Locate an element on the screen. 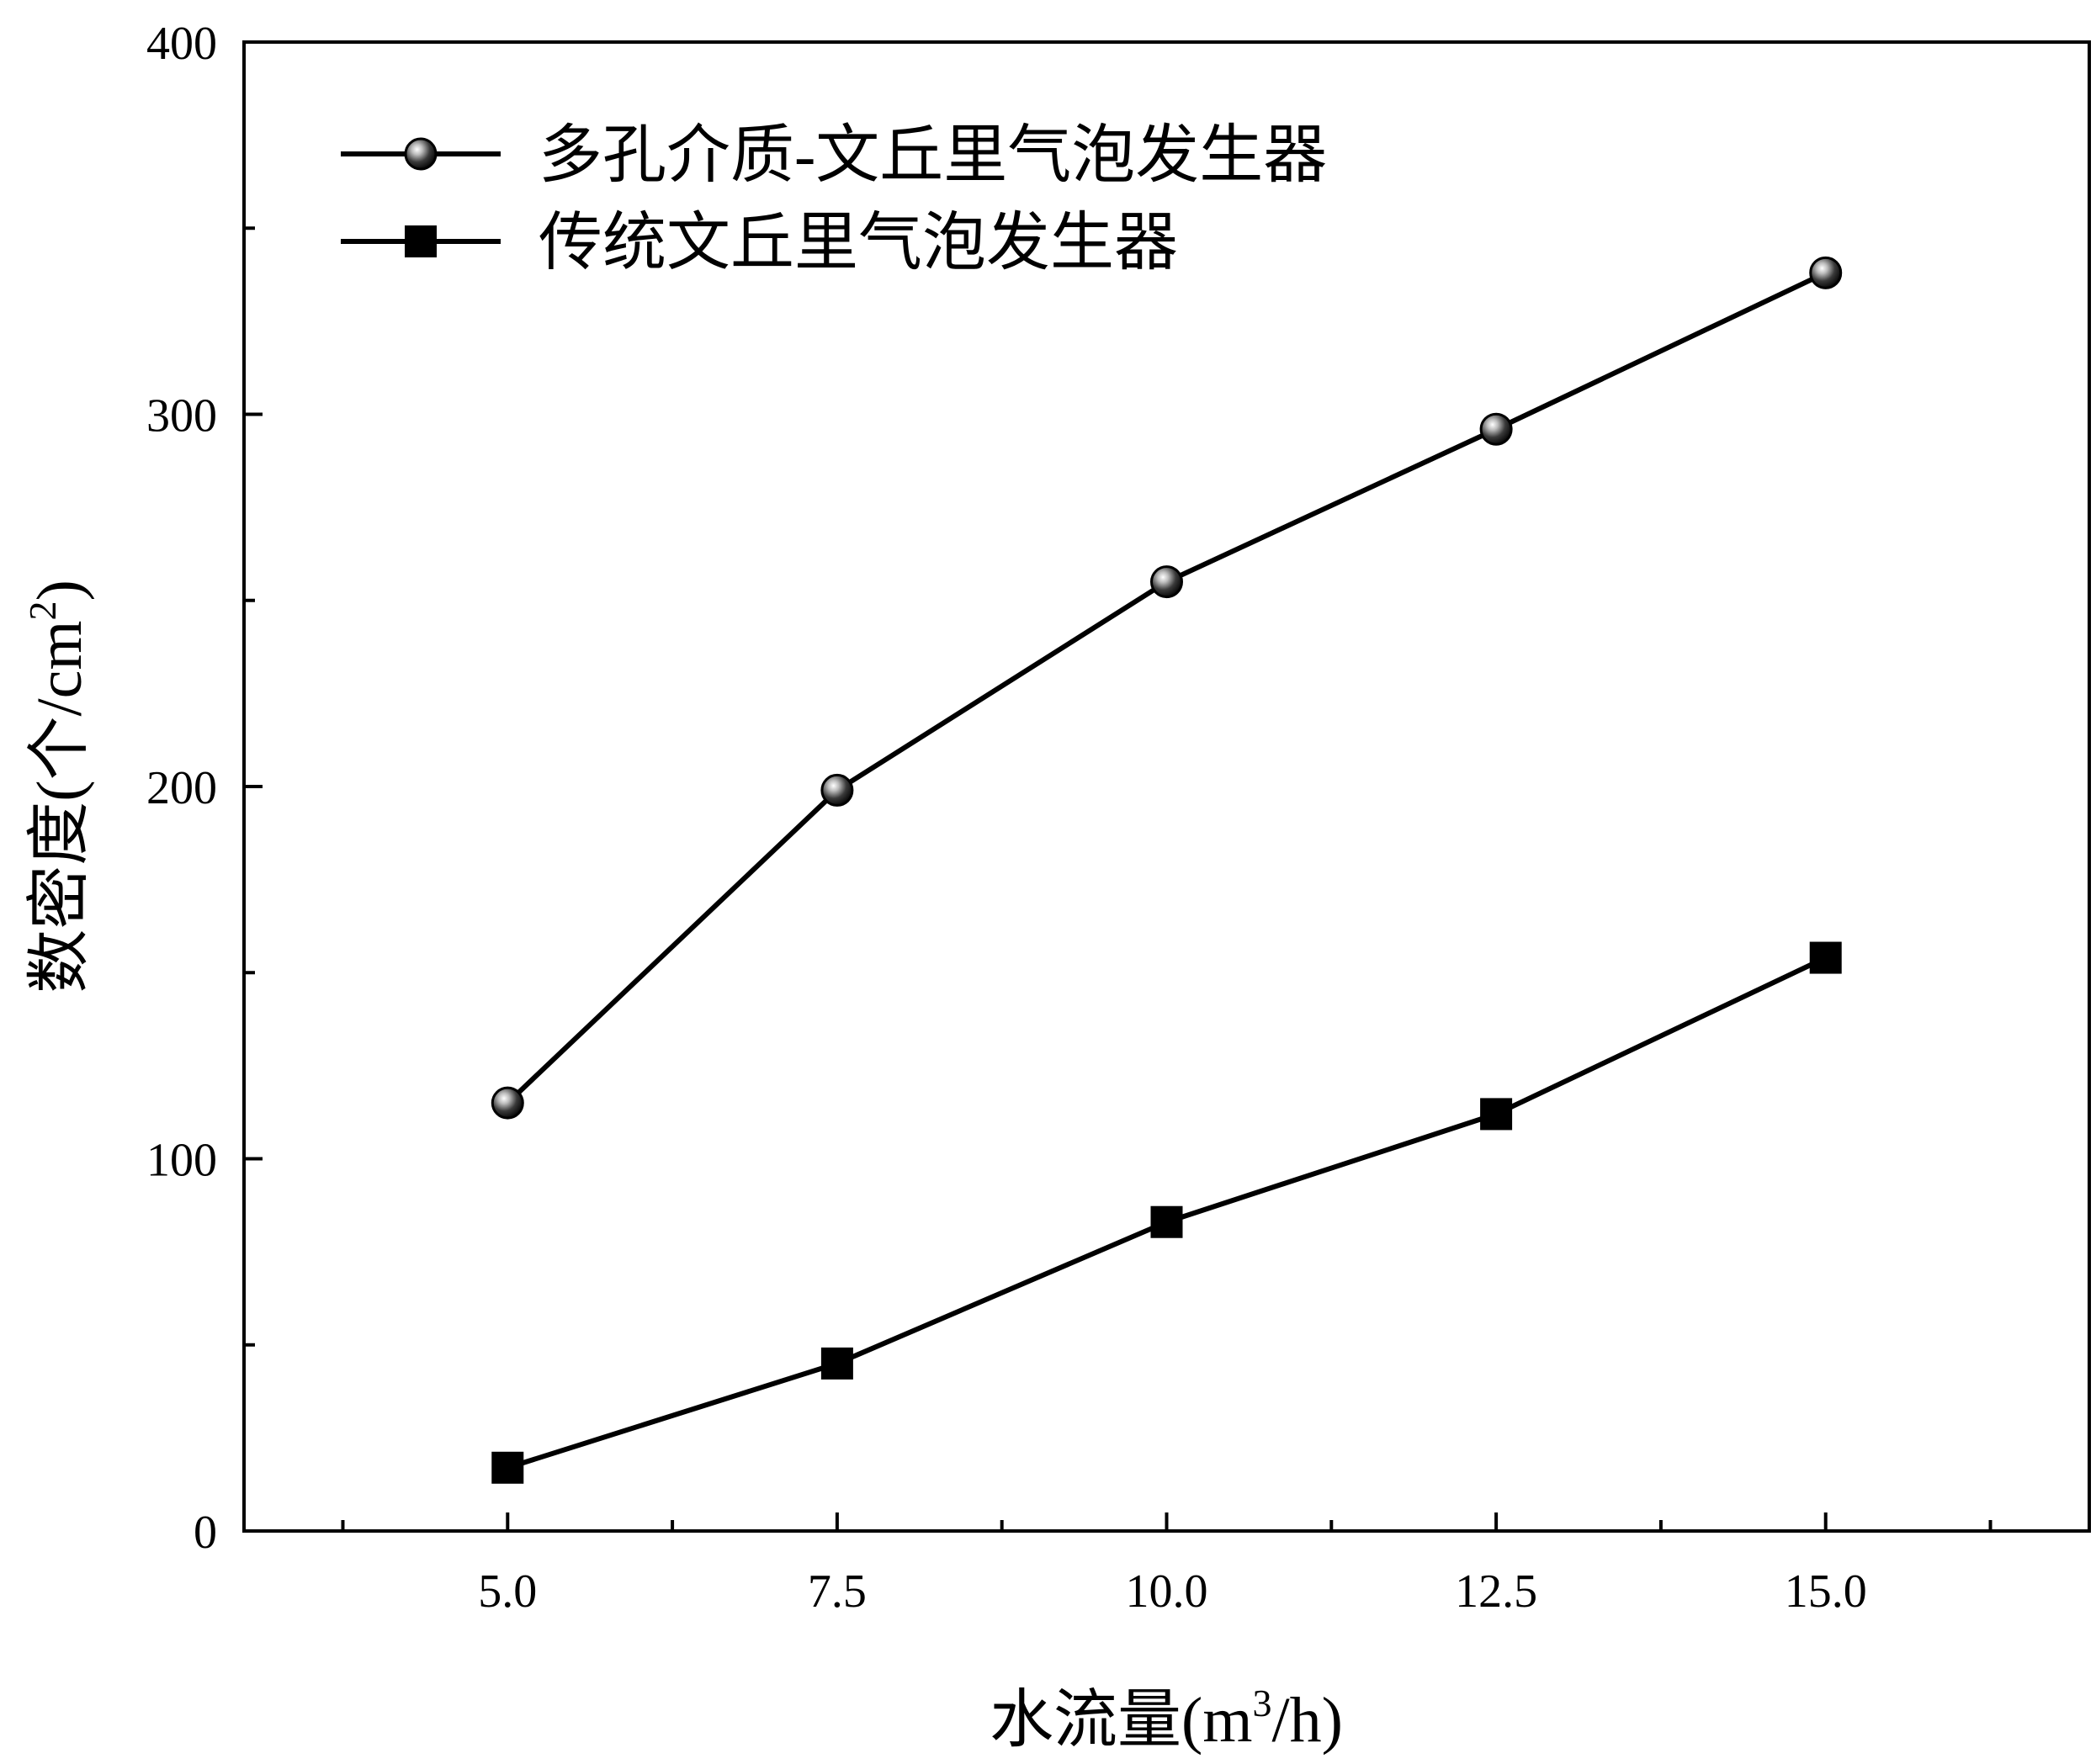  x-tick-label: 7.5 is located at coordinates (837, 1591).